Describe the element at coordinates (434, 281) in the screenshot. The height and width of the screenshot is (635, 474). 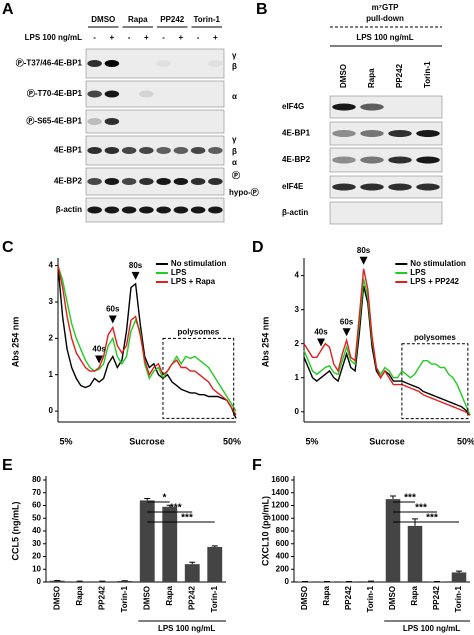
I see `legend-label: LPS + PP242` at that location.